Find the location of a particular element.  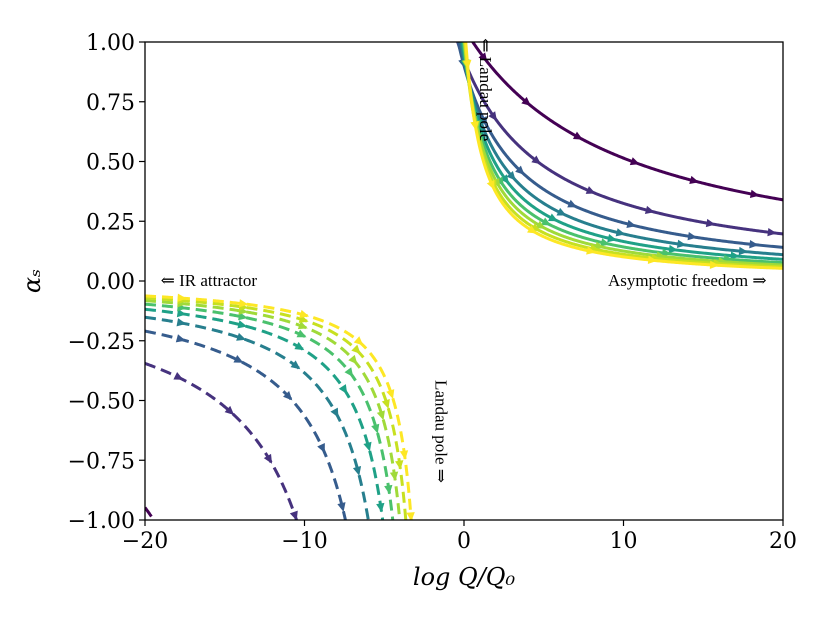

x-tick-label: −10 is located at coordinates (304, 541).